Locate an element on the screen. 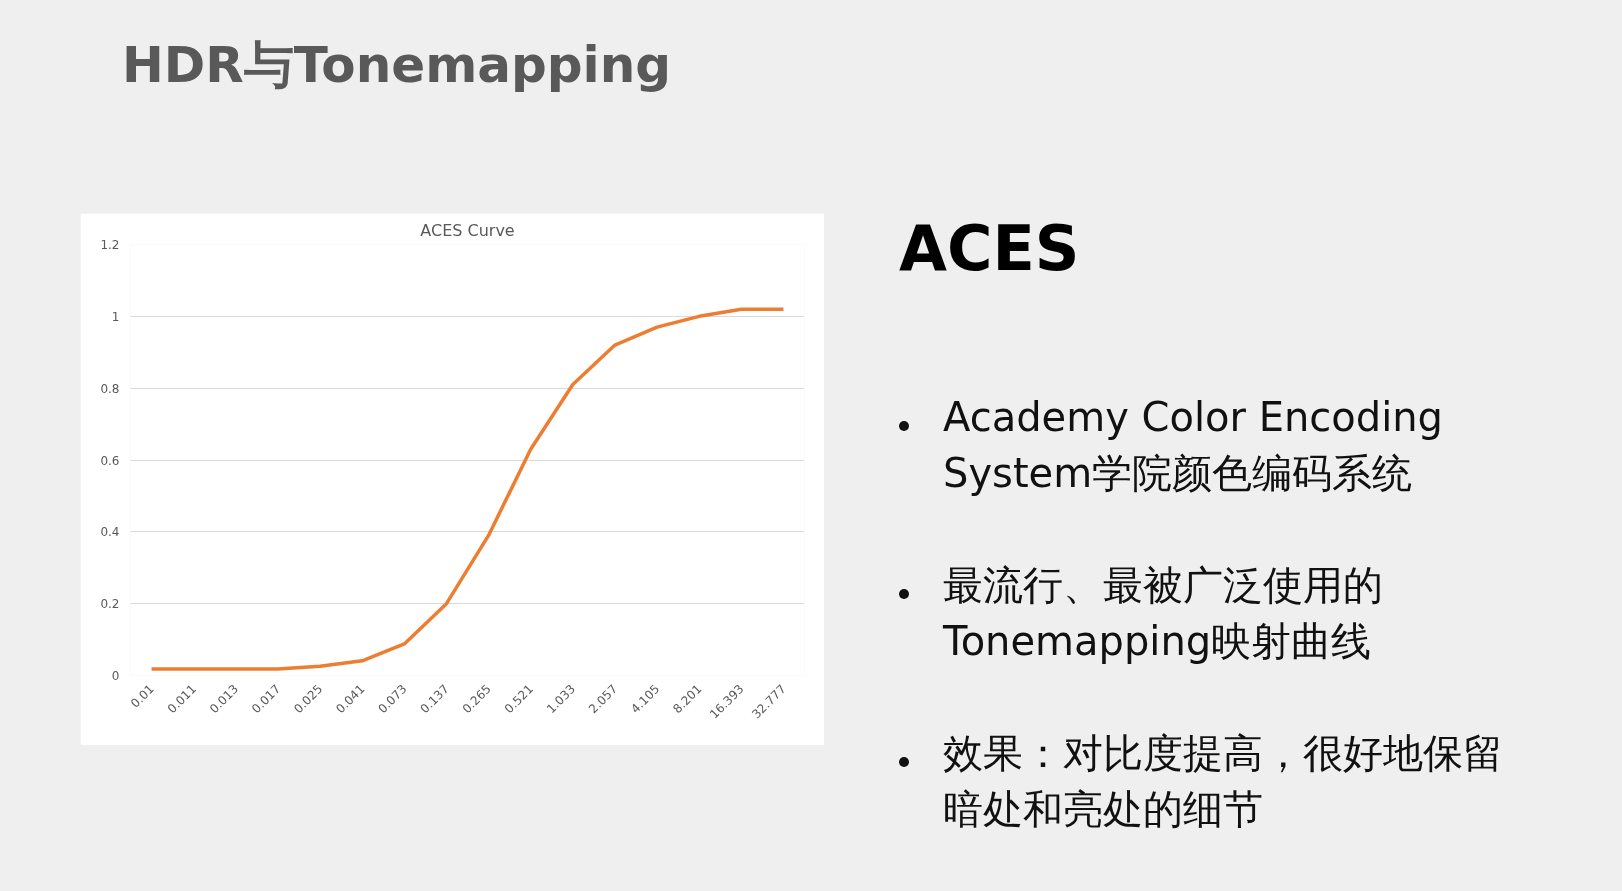 The width and height of the screenshot is (1622, 891). text: 最流行、最被广泛使用的Tonemapping映射曲线 is located at coordinates (1163, 613).